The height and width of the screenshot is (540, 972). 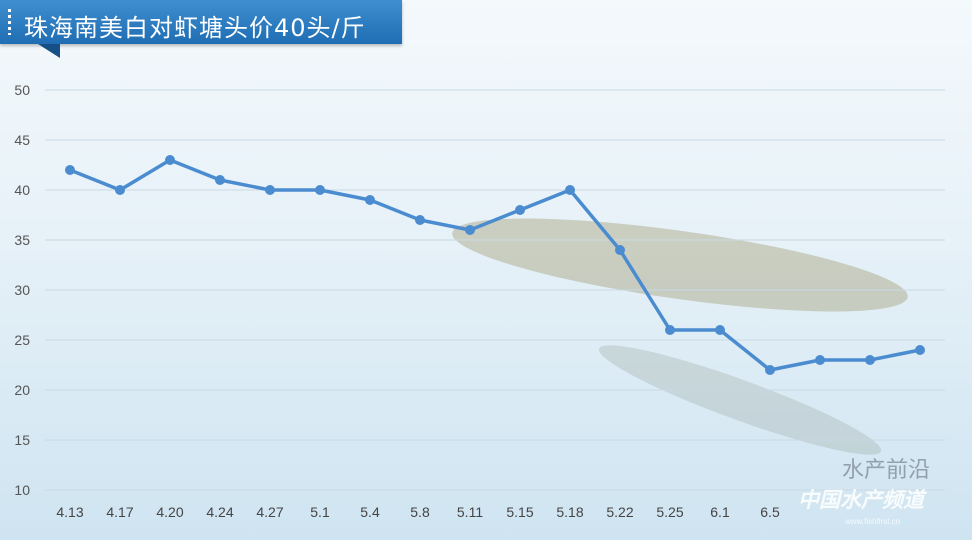 I want to click on x-tick-label: 5.18, so click(x=569, y=512).